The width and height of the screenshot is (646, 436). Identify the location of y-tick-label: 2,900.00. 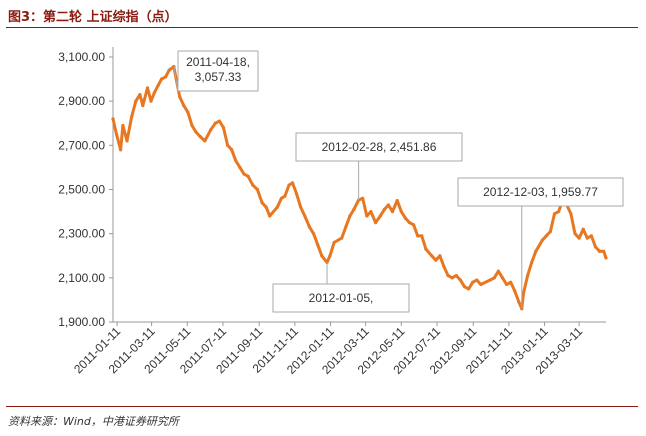
(81, 101).